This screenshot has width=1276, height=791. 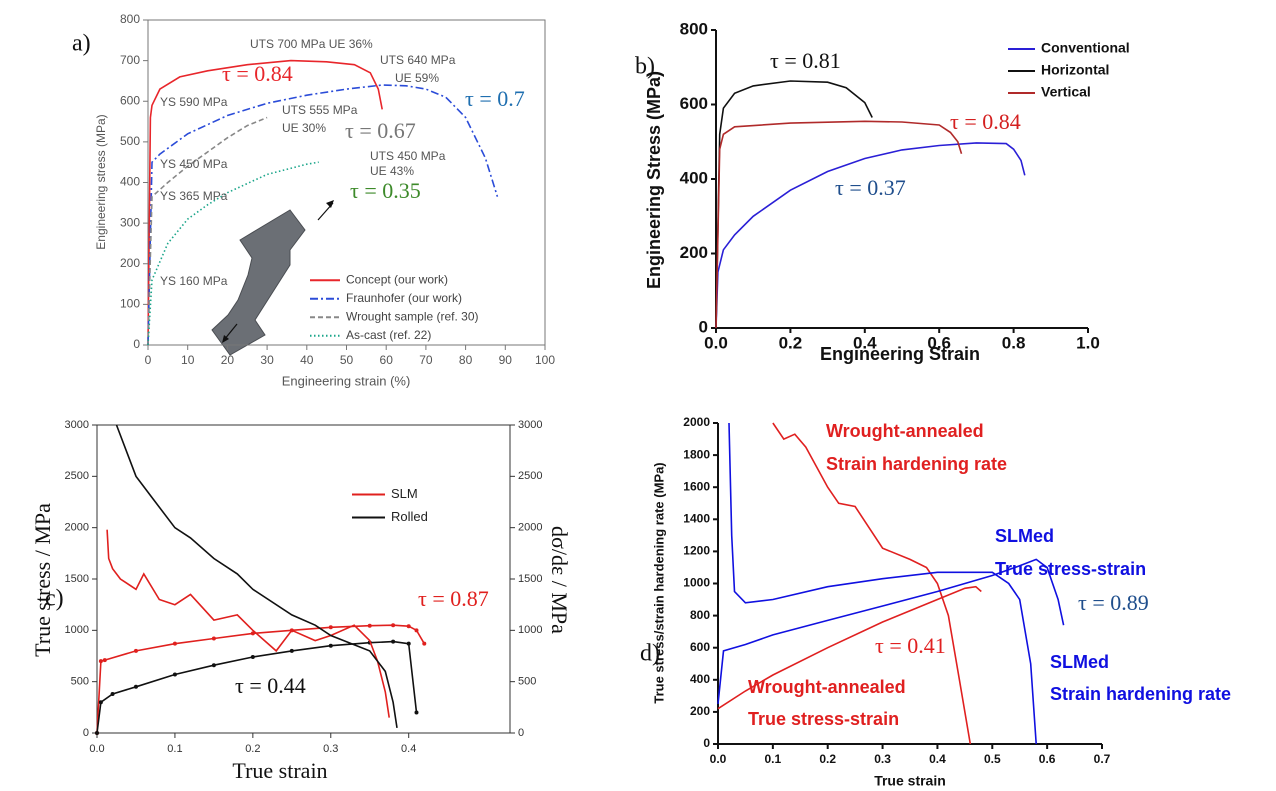 I want to click on y-tick-label: 100, so click(x=130, y=304).